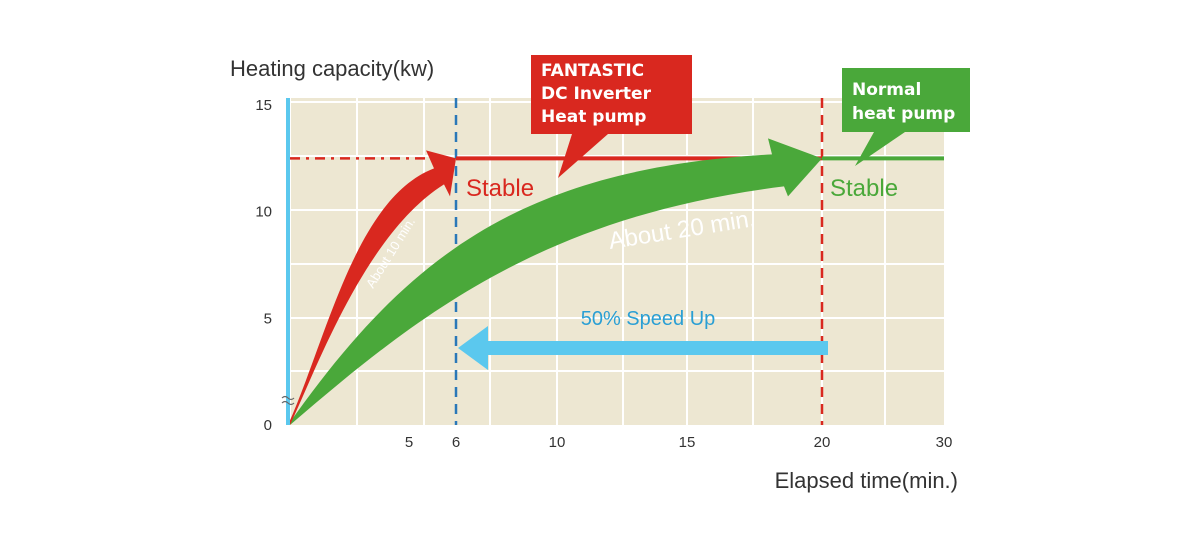  Describe the element at coordinates (500, 188) in the screenshot. I see `stable-label-inverter: Stable` at that location.